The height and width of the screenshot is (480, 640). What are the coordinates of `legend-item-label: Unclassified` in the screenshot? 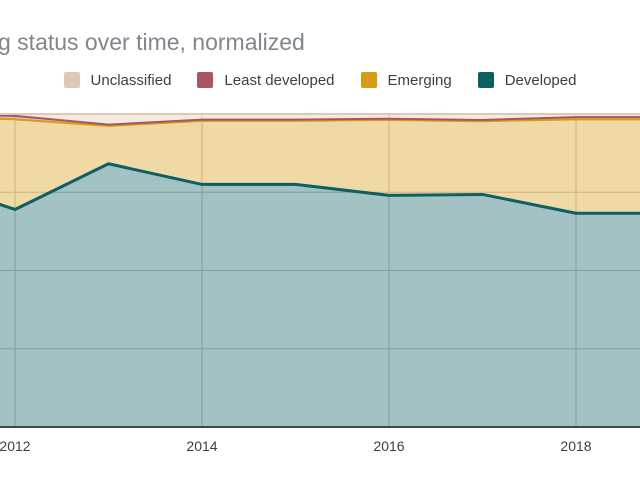 It's located at (131, 80).